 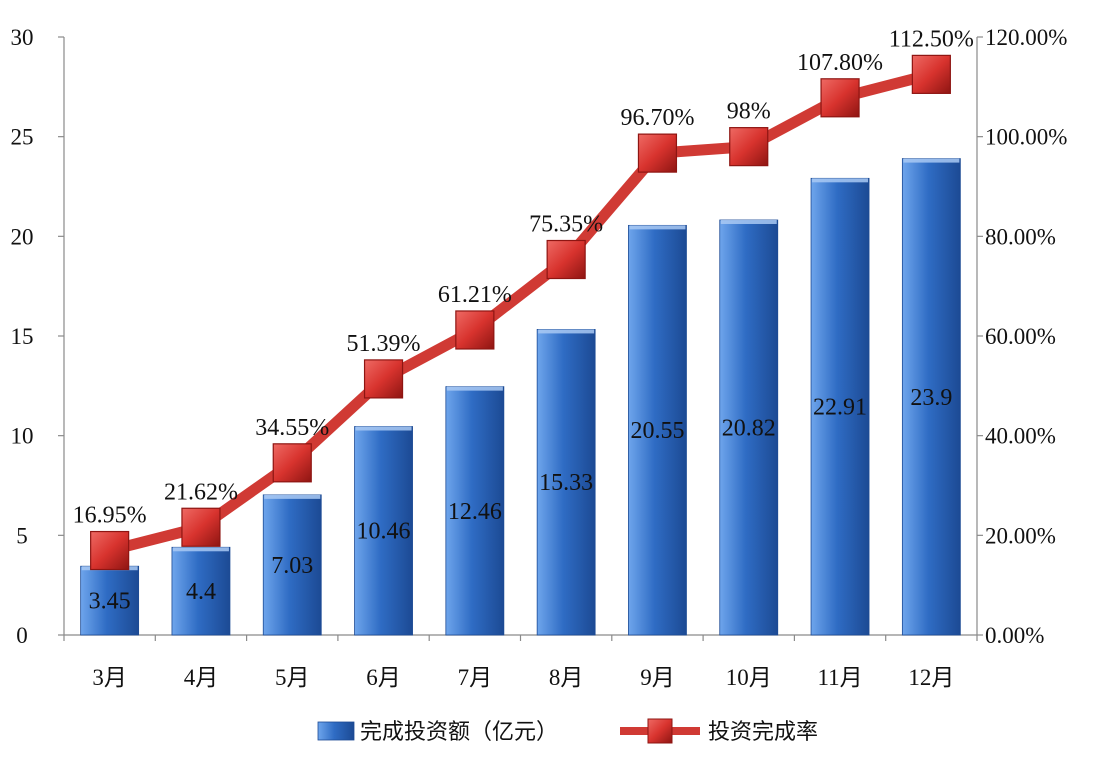 What do you see at coordinates (459, 732) in the screenshot?
I see `legend-bar-label: 完成投资额（亿元）` at bounding box center [459, 732].